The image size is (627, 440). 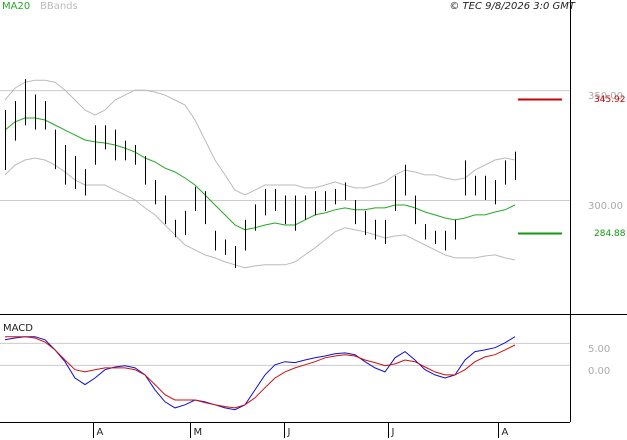 I want to click on y-tick-label: 5.00, so click(x=599, y=349).